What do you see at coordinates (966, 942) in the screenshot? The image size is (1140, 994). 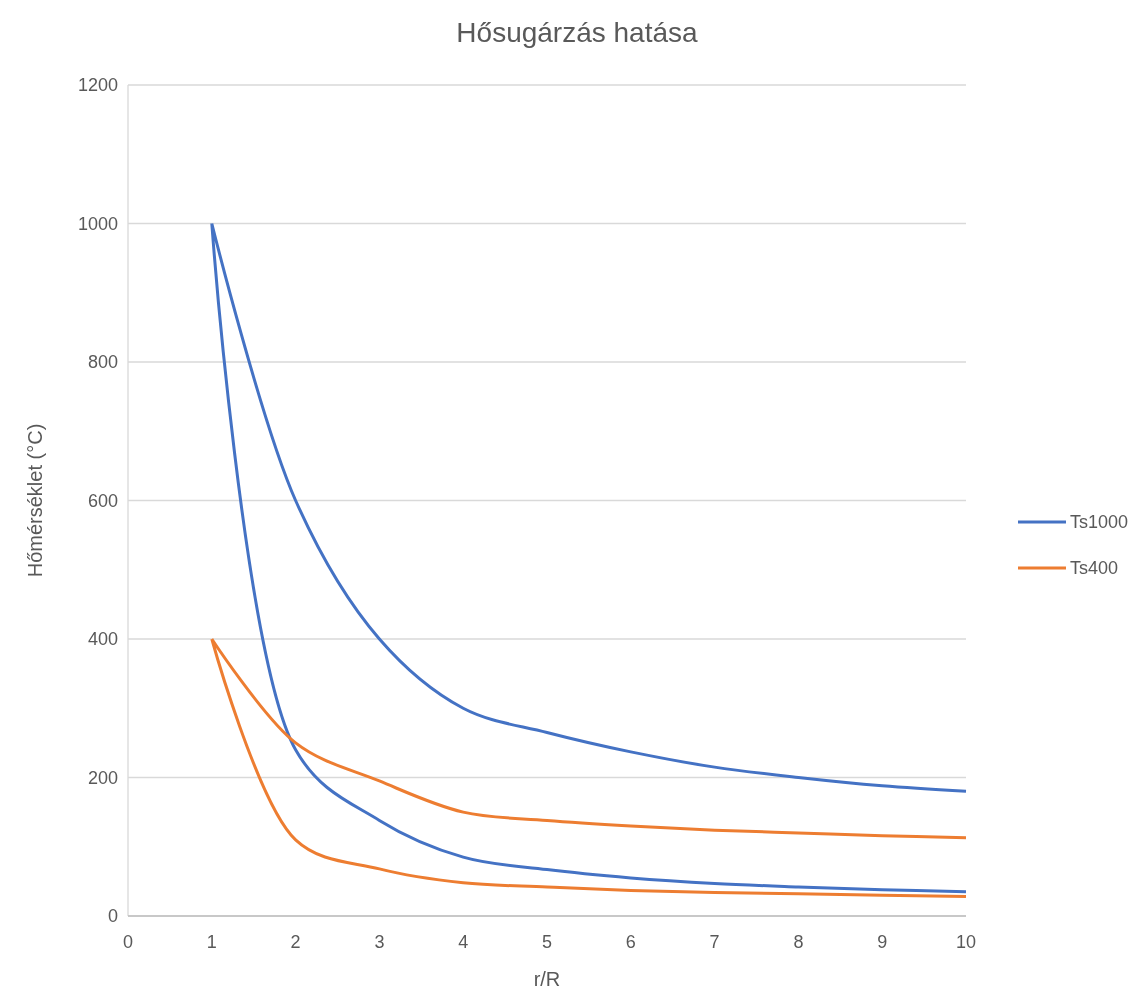 I see `x-tick-label: 10` at bounding box center [966, 942].